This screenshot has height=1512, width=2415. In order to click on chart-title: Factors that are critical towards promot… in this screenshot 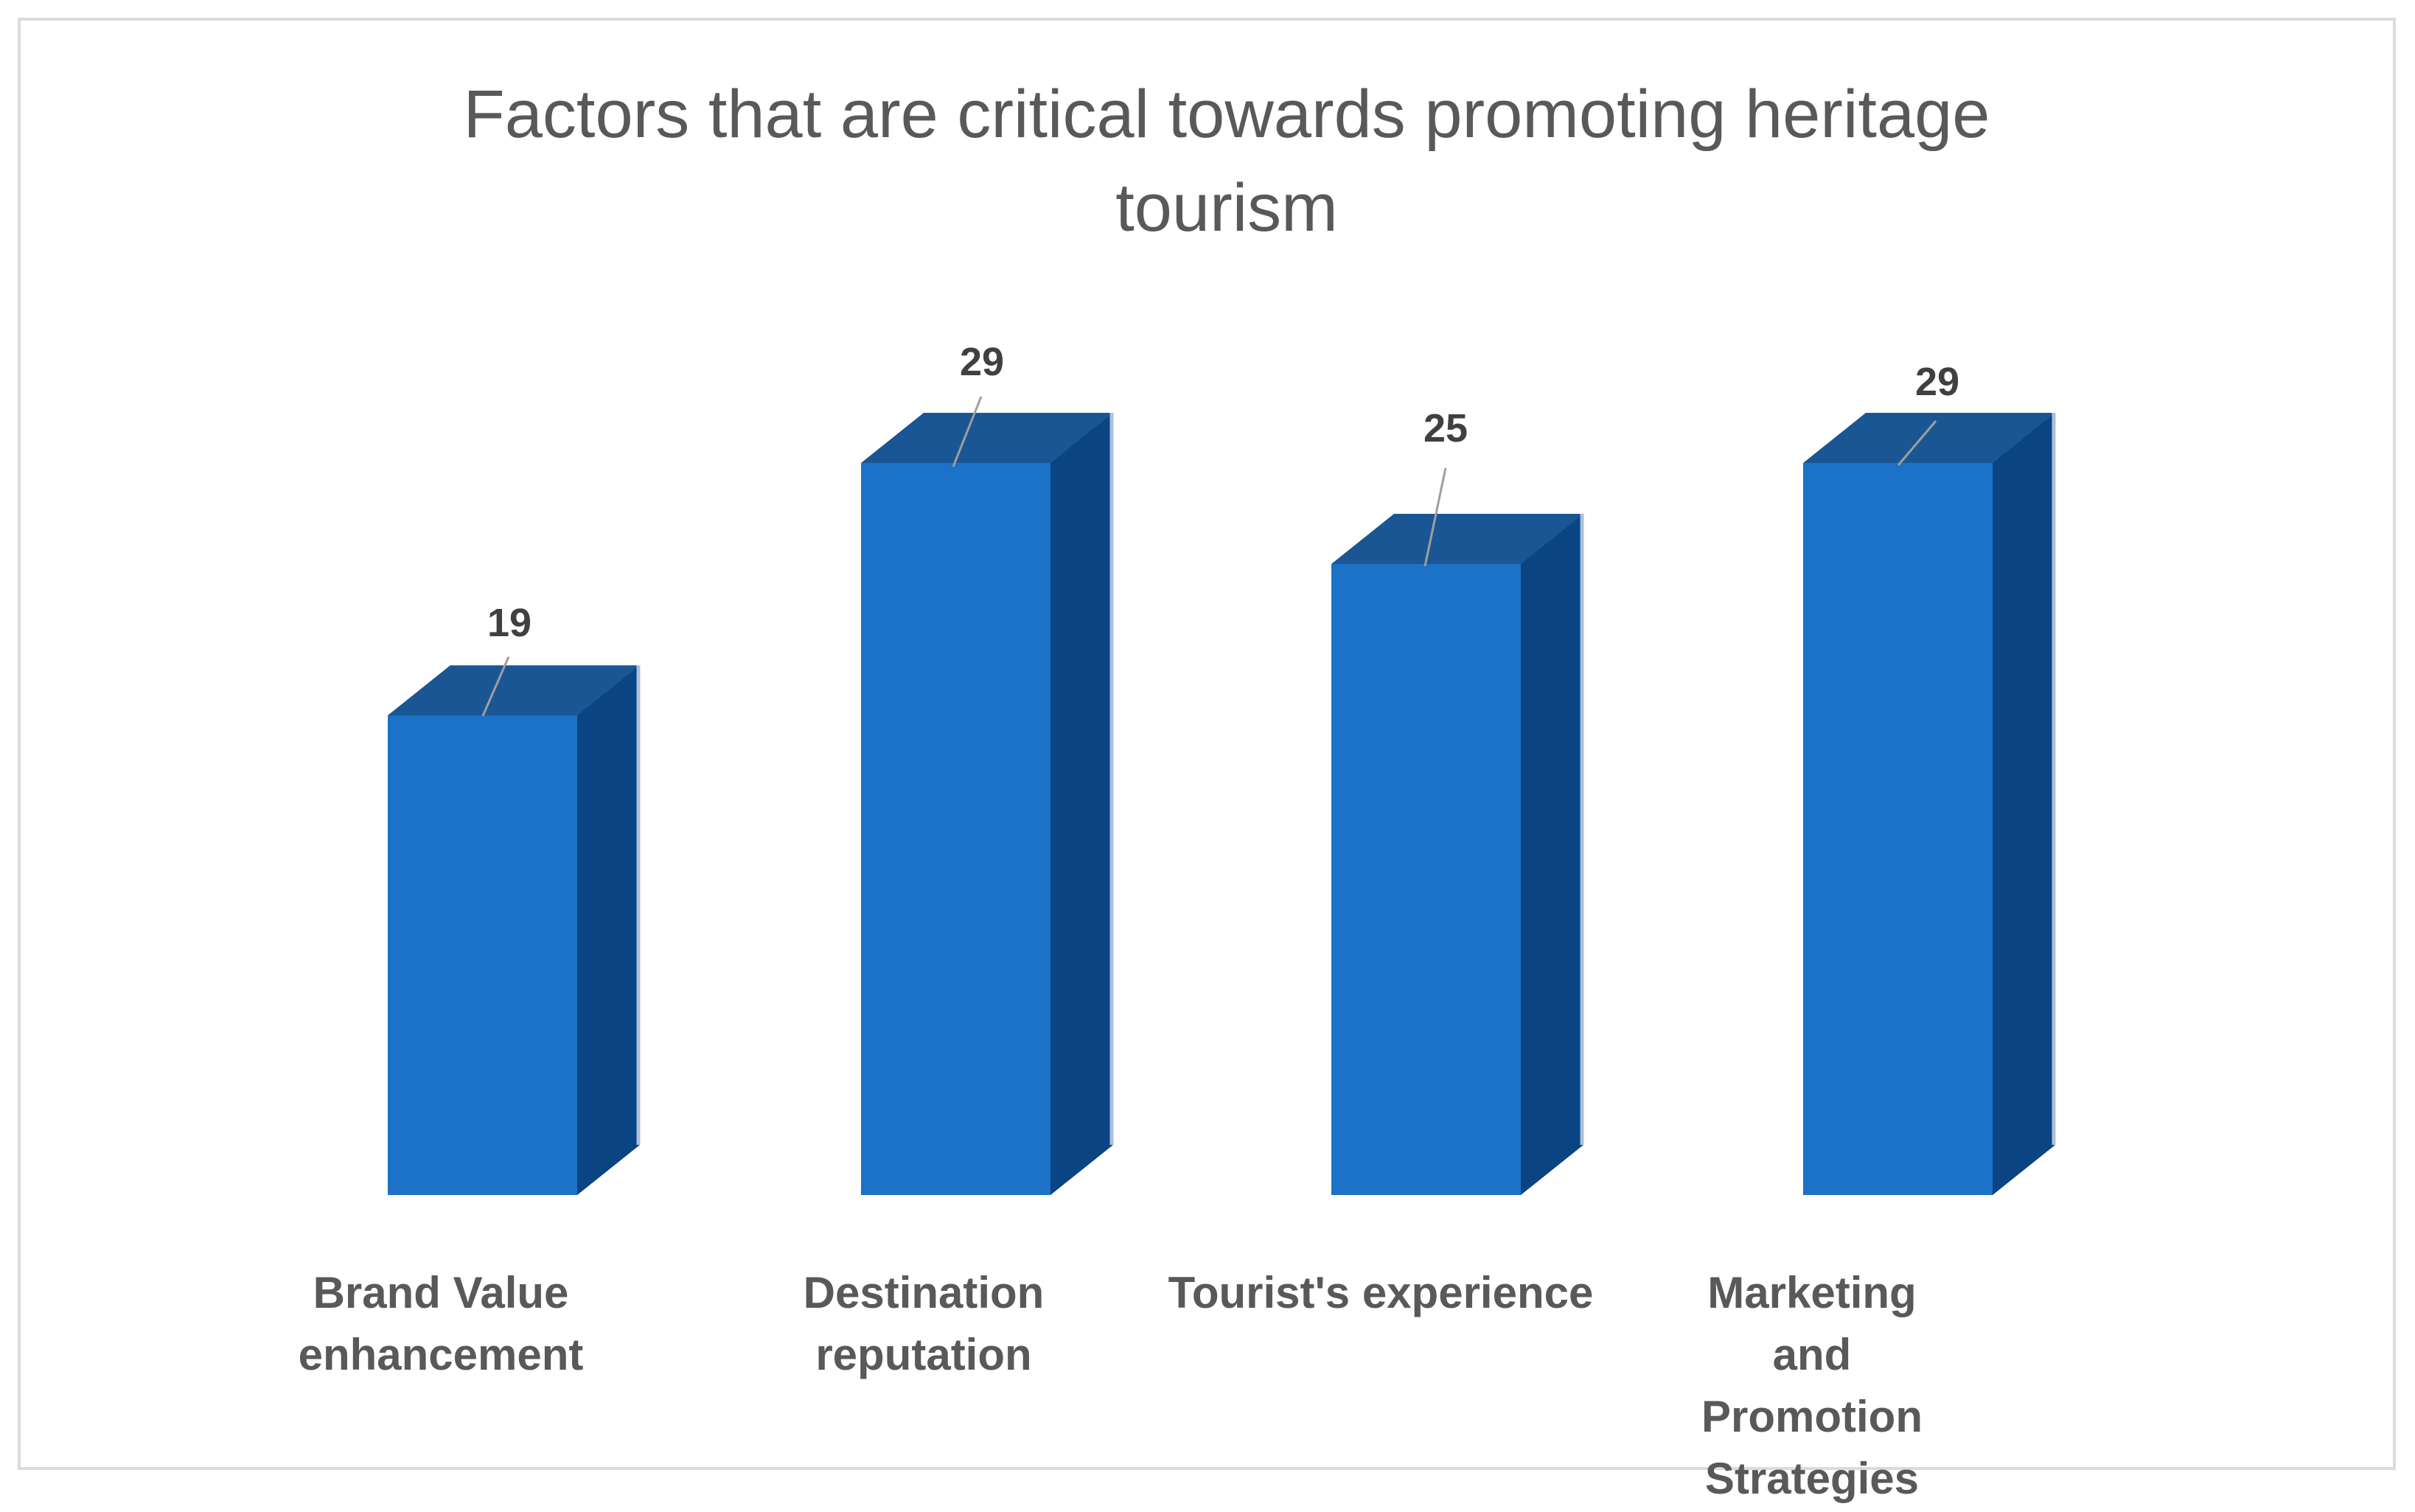, I will do `click(1226, 161)`.